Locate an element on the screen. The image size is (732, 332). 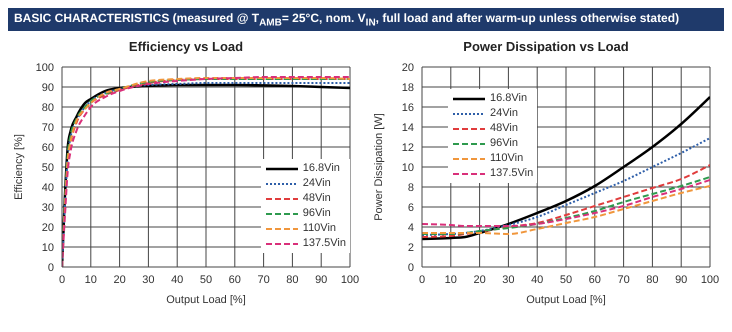
y-tick-label: 70 is located at coordinates (48, 128).